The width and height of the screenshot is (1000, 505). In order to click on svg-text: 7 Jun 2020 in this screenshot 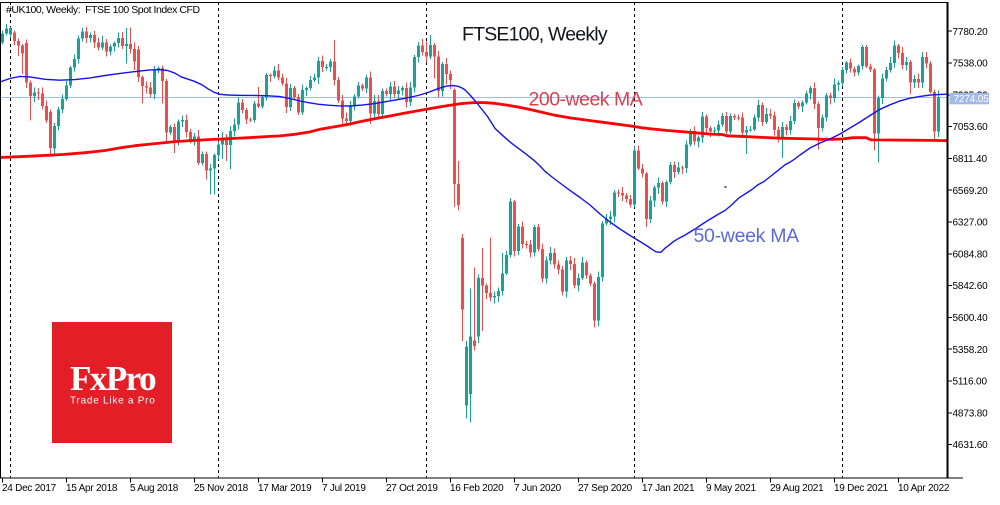, I will do `click(538, 488)`.